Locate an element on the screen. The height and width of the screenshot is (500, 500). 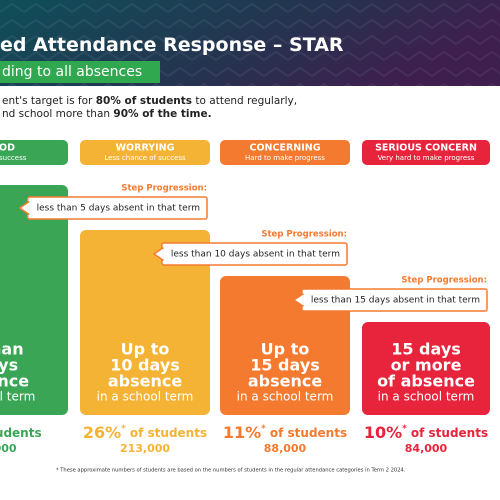
category-name: OOD is located at coordinates (7, 148).